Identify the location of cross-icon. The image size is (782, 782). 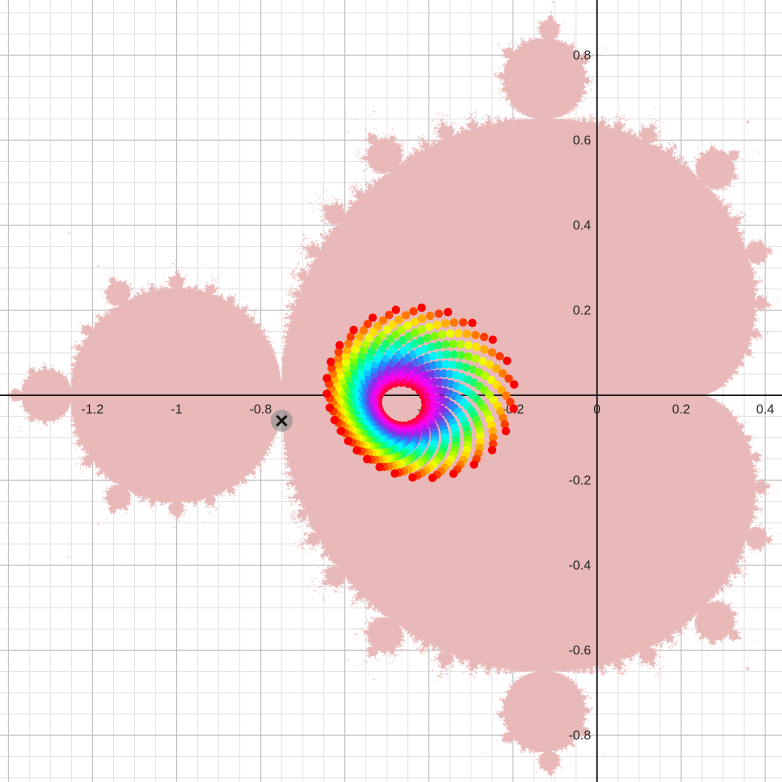
(282, 421).